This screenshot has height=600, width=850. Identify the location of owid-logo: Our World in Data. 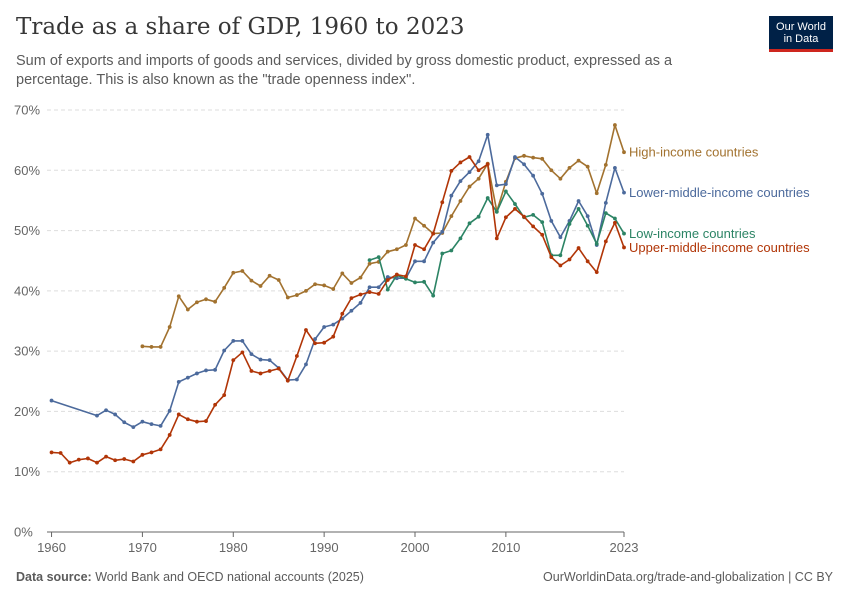
(801, 34).